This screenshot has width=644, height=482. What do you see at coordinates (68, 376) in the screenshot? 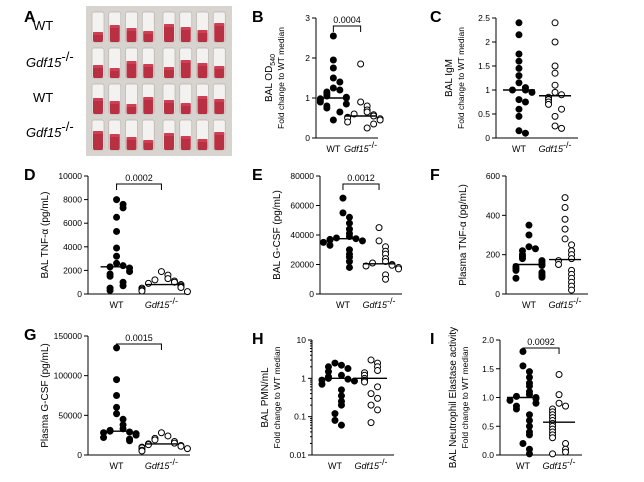
I see `y-tick-label: 100000` at bounding box center [68, 376].